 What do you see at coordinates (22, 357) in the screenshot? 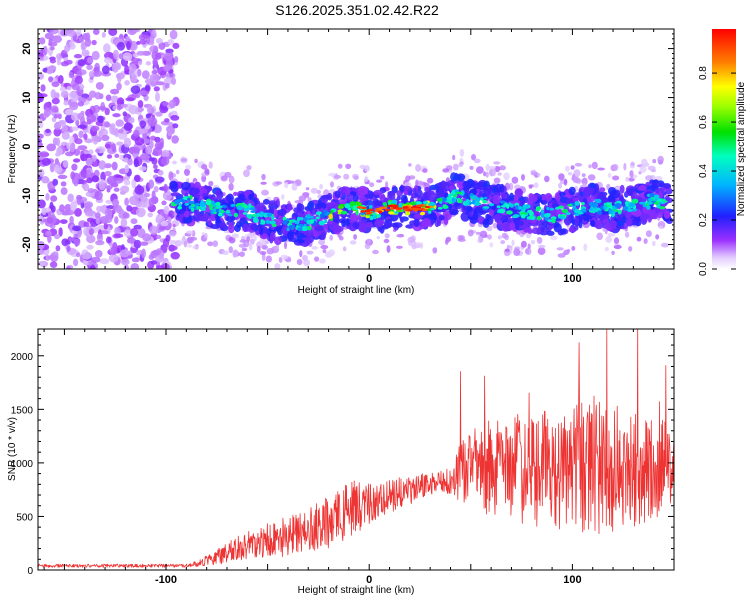
I see `y-tick-label: 2000` at bounding box center [22, 357].